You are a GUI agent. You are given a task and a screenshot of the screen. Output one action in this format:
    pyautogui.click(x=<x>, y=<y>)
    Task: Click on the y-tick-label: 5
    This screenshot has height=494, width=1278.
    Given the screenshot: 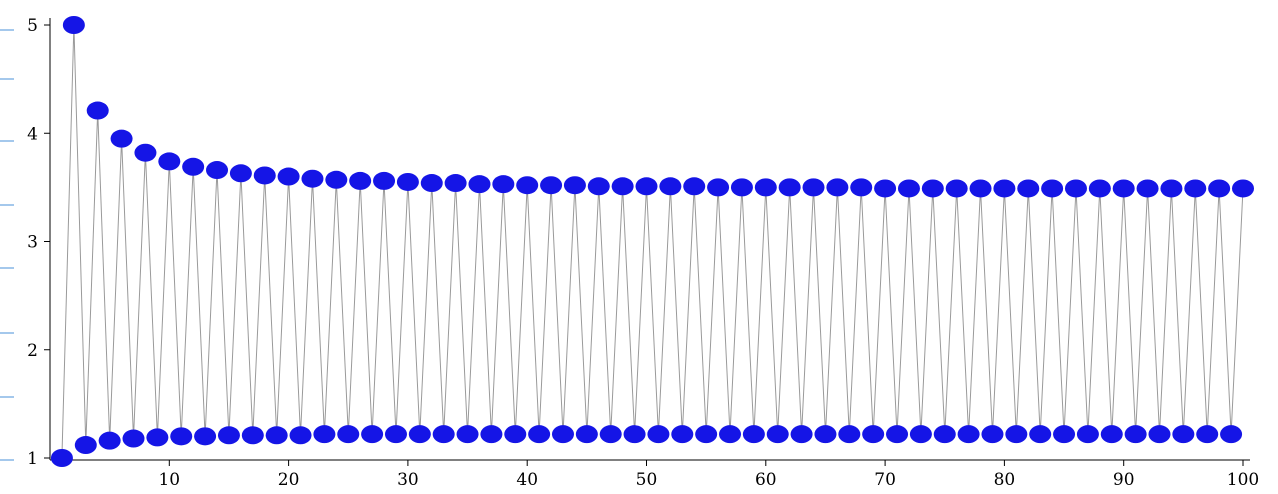 What is the action you would take?
    pyautogui.click(x=32, y=26)
    